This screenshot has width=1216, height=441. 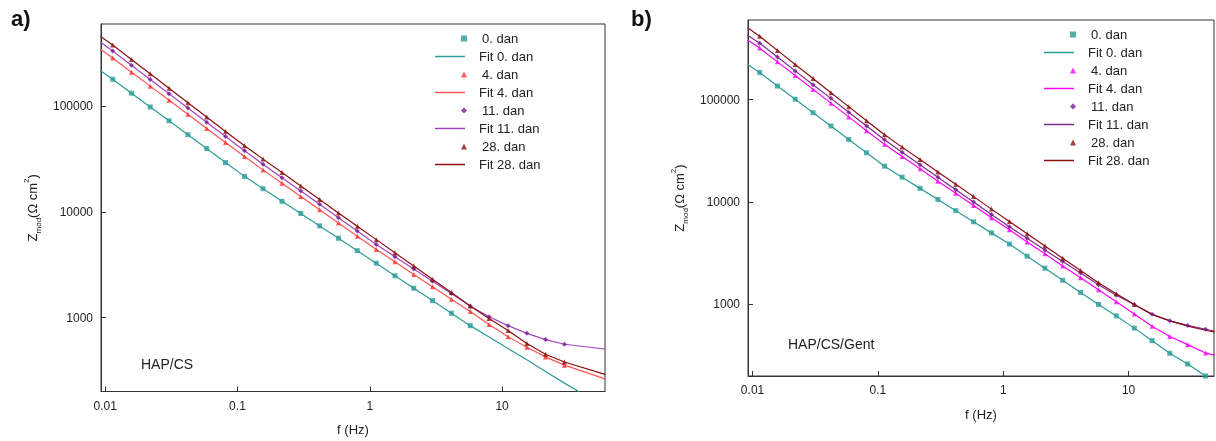 I want to click on annotation: HAP/CS, so click(x=167, y=364).